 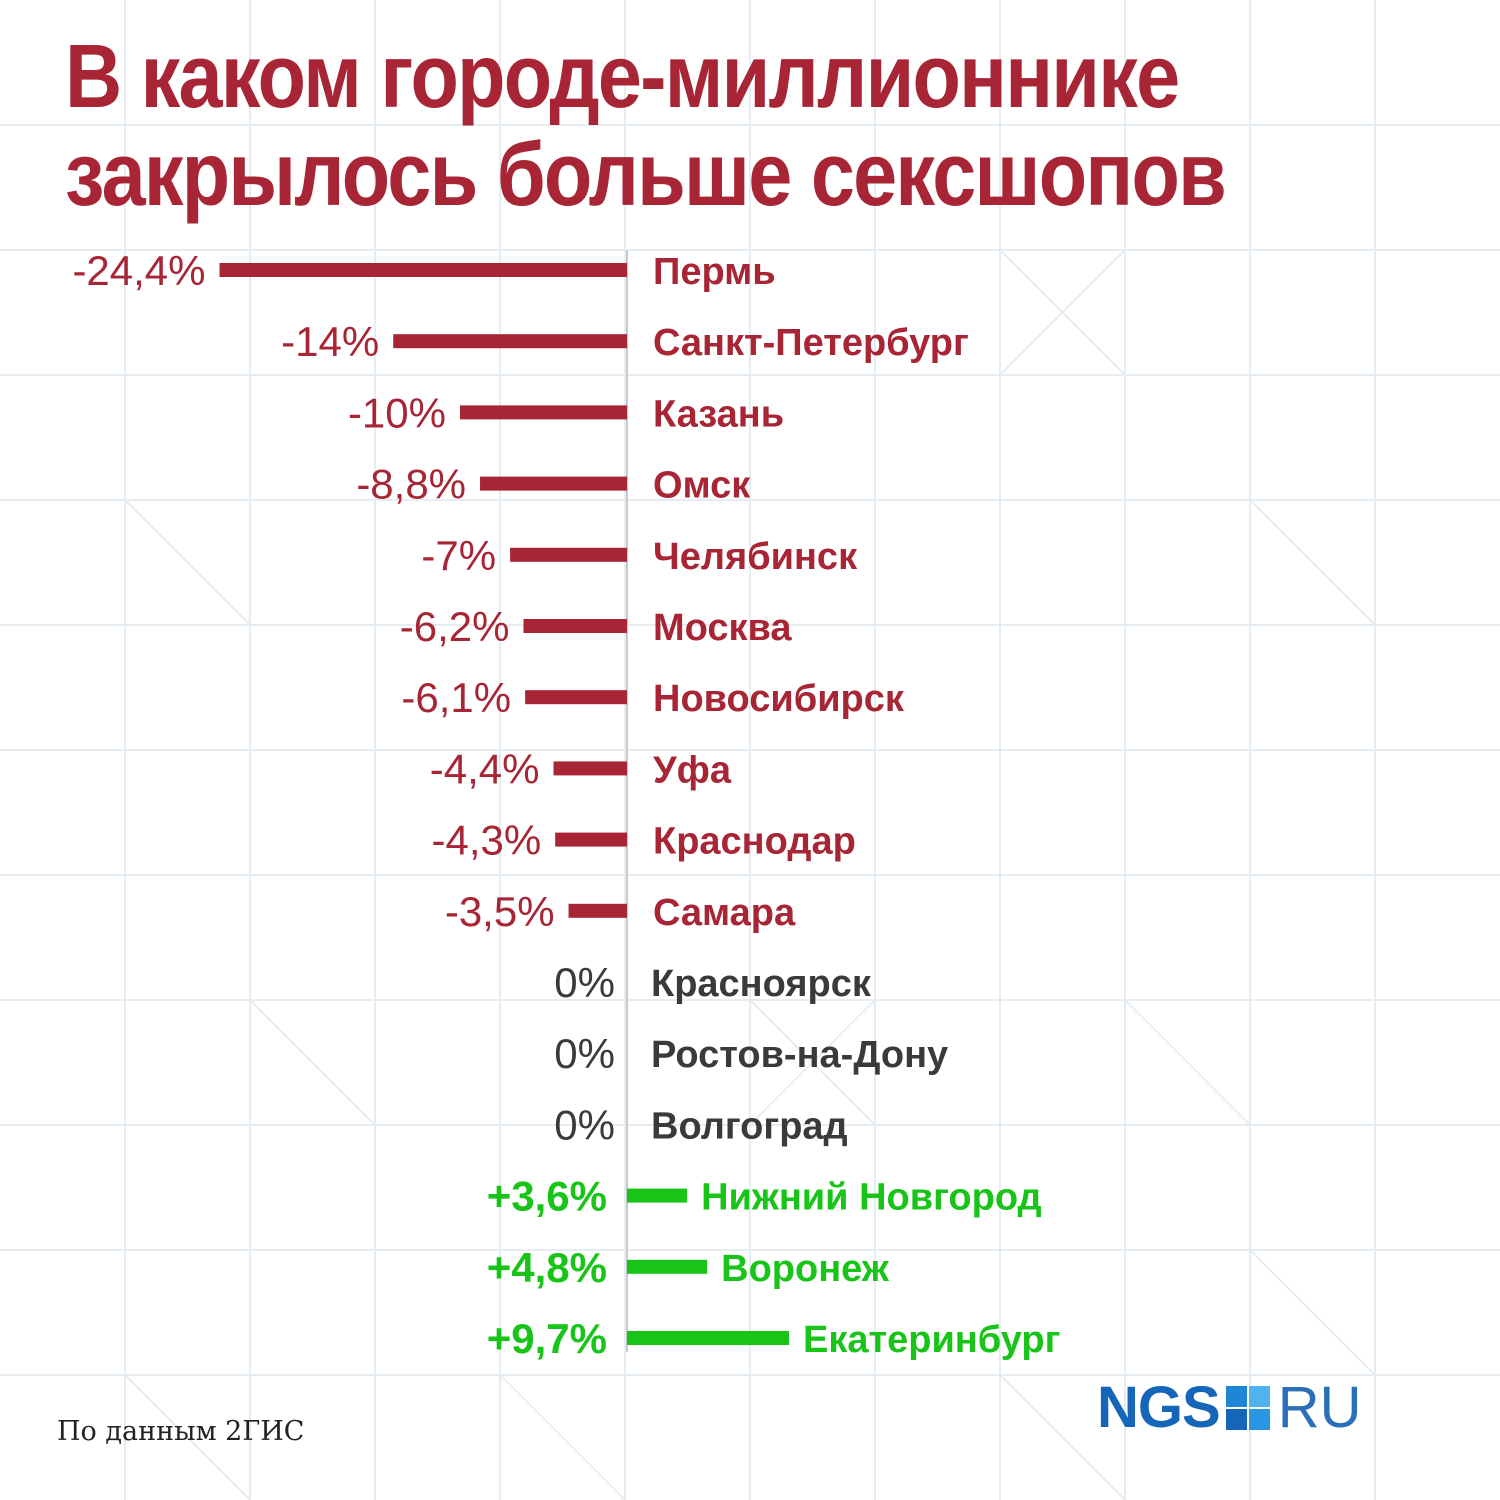 What do you see at coordinates (411, 484) in the screenshot?
I see `value-label: -8,8%` at bounding box center [411, 484].